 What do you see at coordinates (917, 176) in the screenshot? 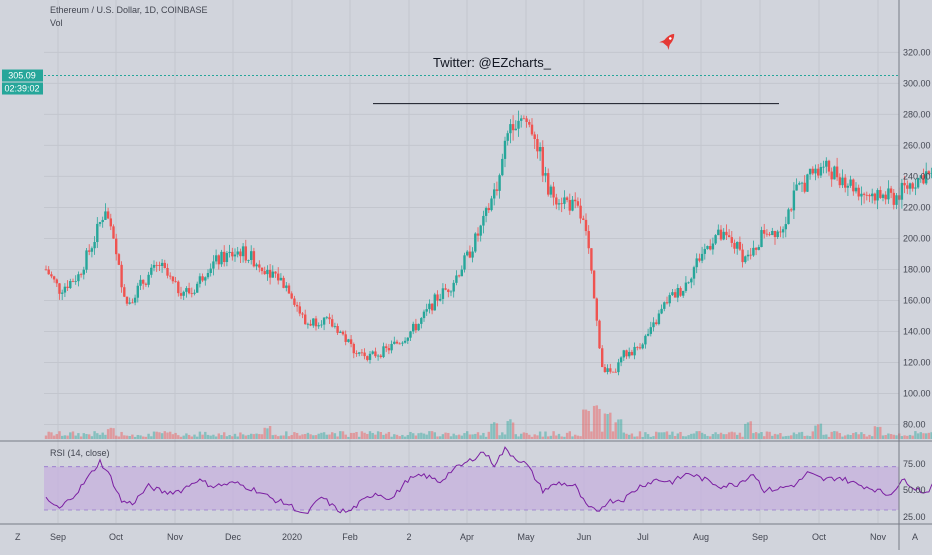
I see `price-tick-label: 240.00` at bounding box center [917, 176].